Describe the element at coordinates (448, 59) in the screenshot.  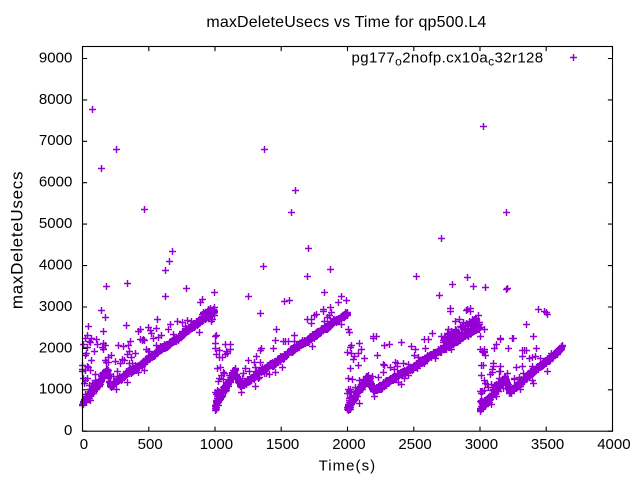
I see `svg-text: pg177o2nofp.cx10ac32r128` at that location.